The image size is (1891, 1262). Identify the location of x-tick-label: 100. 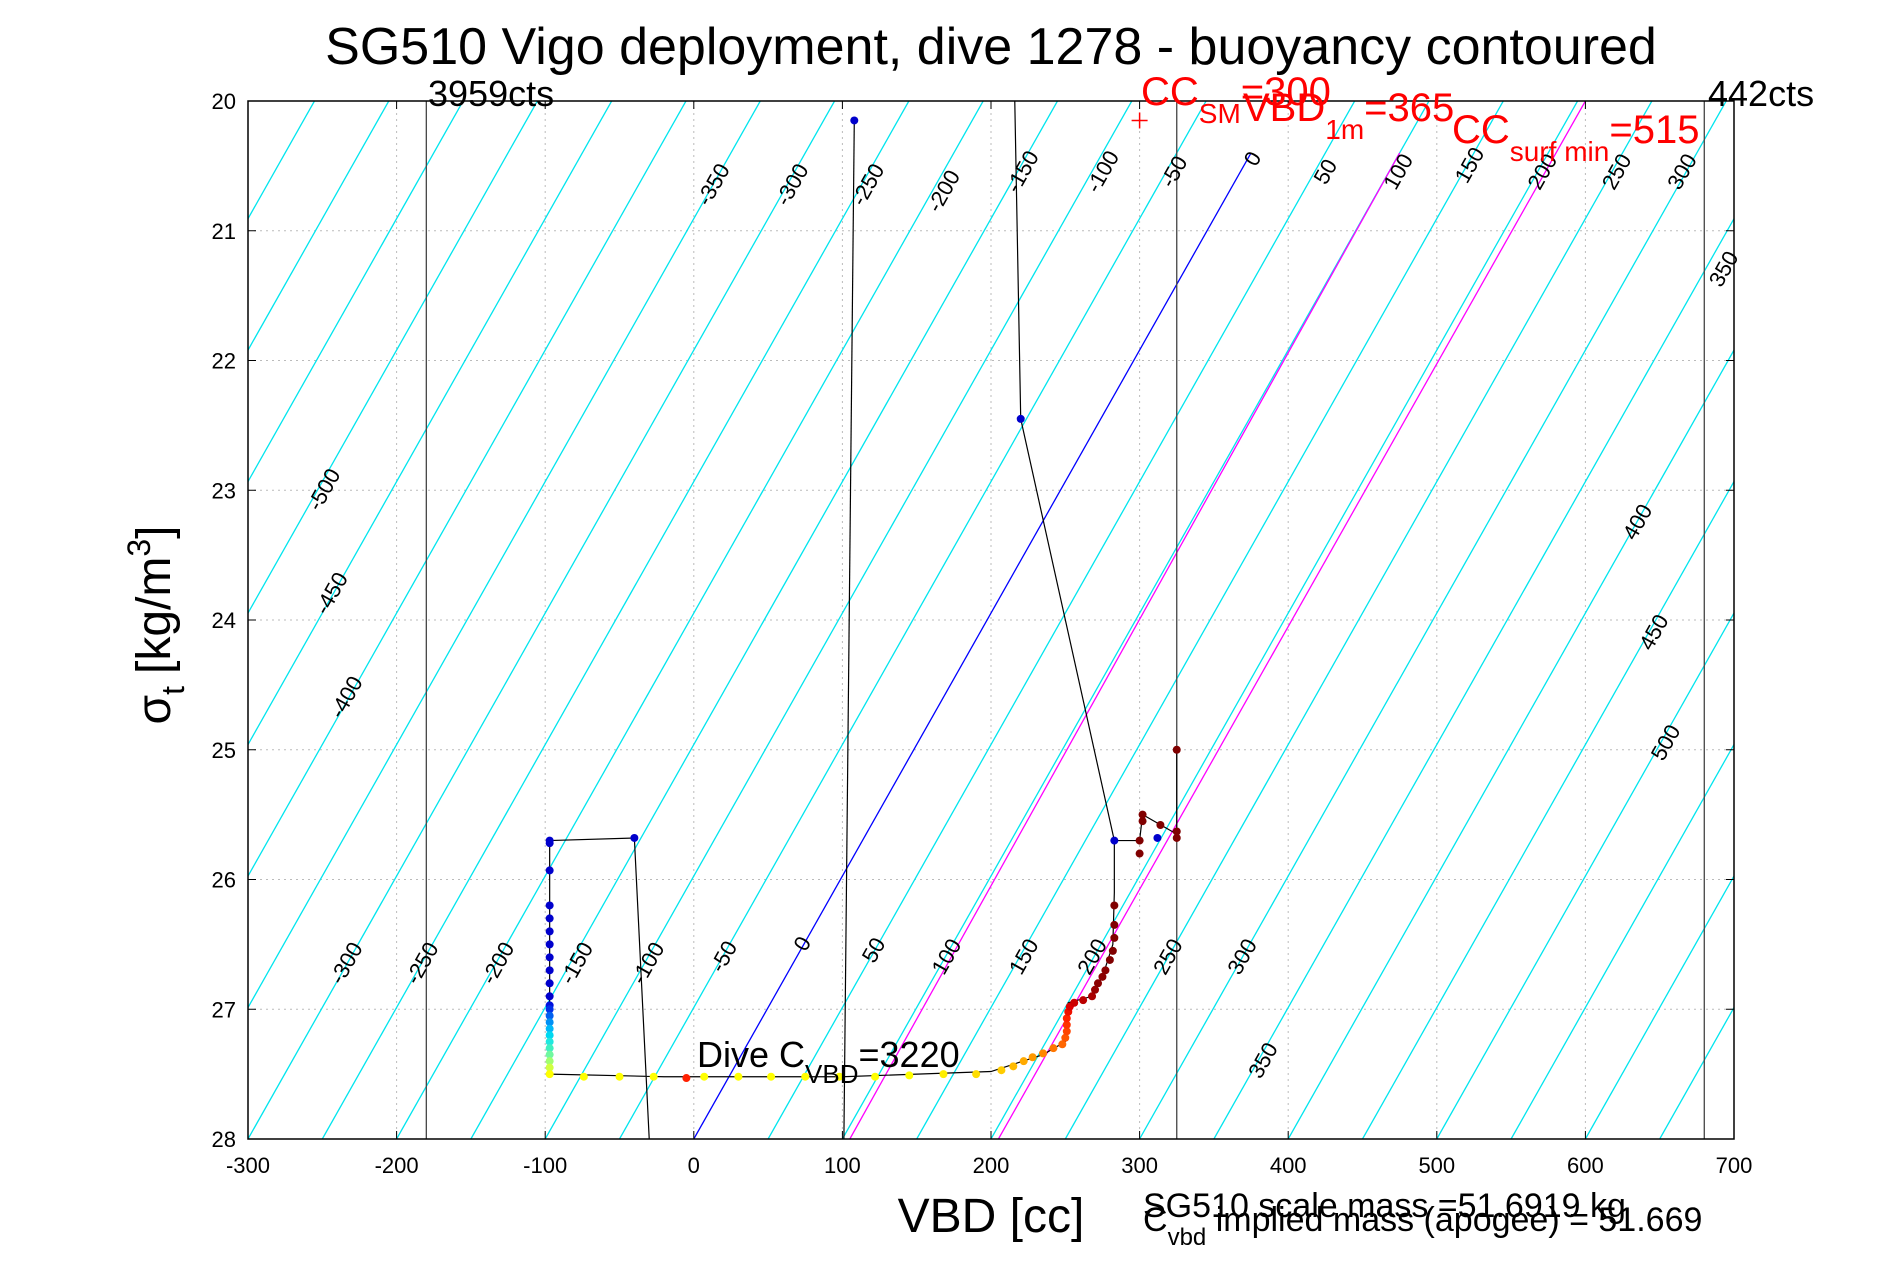
(842, 1165).